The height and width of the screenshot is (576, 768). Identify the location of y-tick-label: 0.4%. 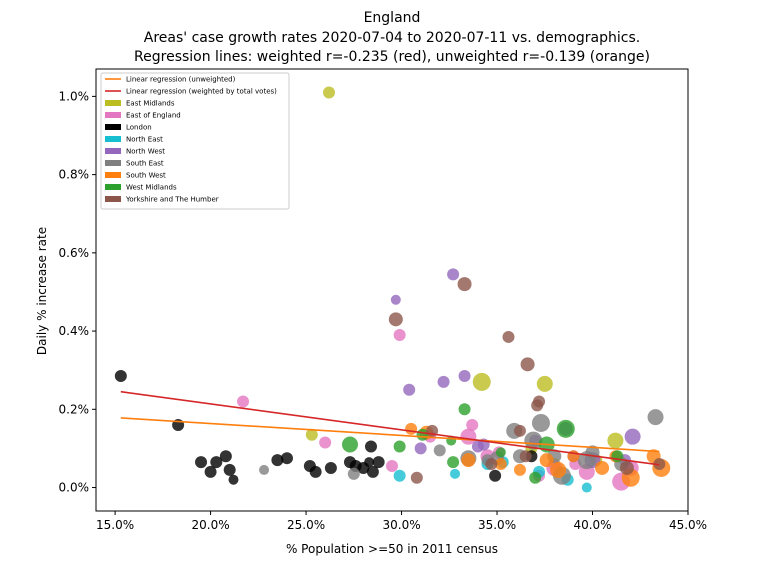
(74, 331).